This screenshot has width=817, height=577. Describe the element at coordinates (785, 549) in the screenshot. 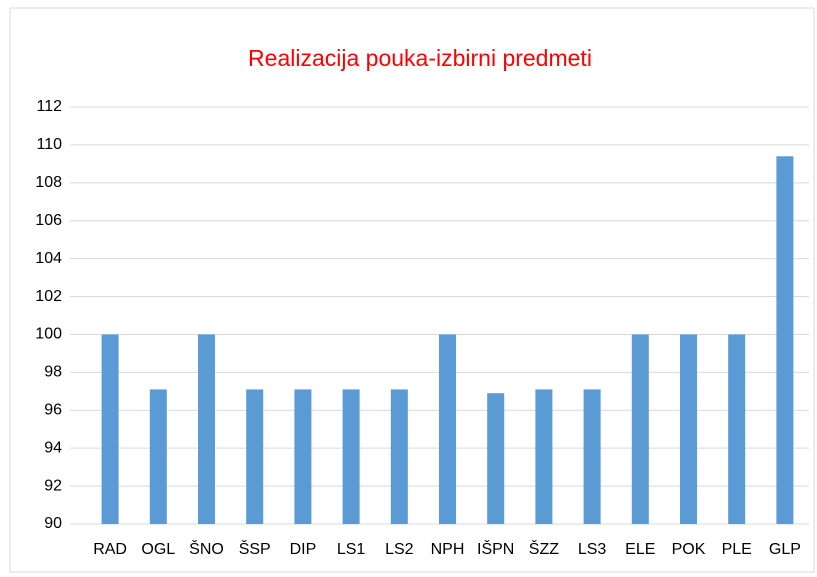

I see `x-tick-label: GLP` at that location.